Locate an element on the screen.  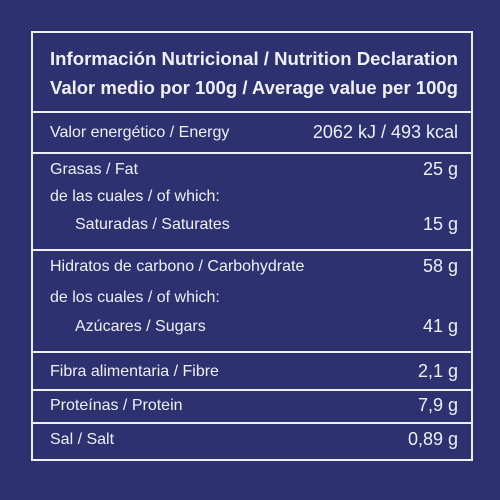
row-label: Fibra alimentaria / Fibre is located at coordinates (134, 371).